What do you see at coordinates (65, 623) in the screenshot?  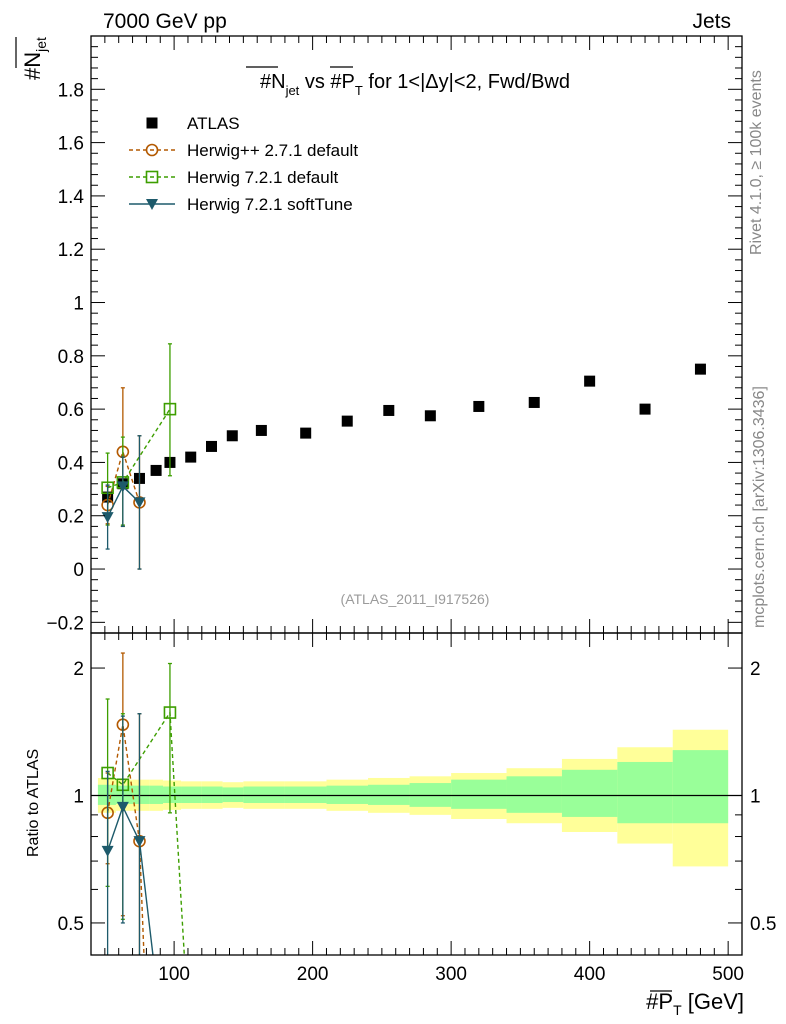 I see `y-tick-label: −0.2` at bounding box center [65, 623].